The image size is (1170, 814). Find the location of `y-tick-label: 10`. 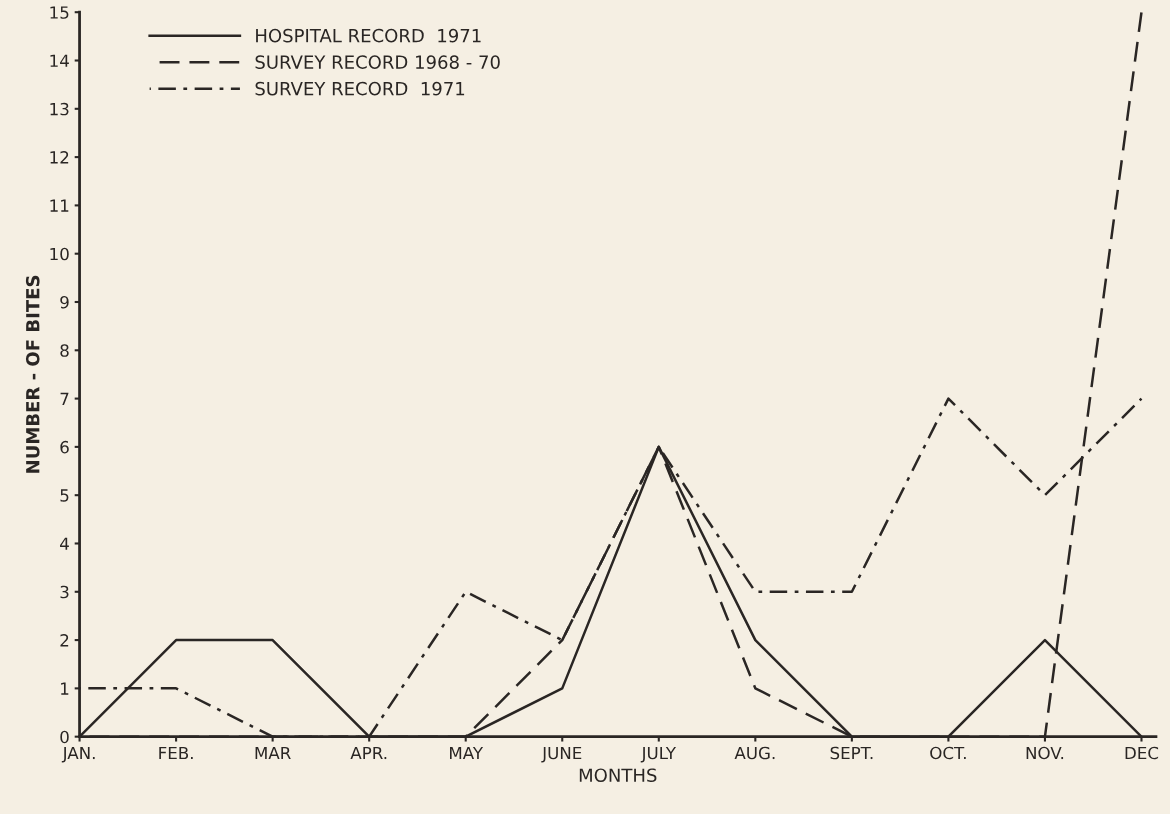

y-tick-label: 10 is located at coordinates (59, 254).